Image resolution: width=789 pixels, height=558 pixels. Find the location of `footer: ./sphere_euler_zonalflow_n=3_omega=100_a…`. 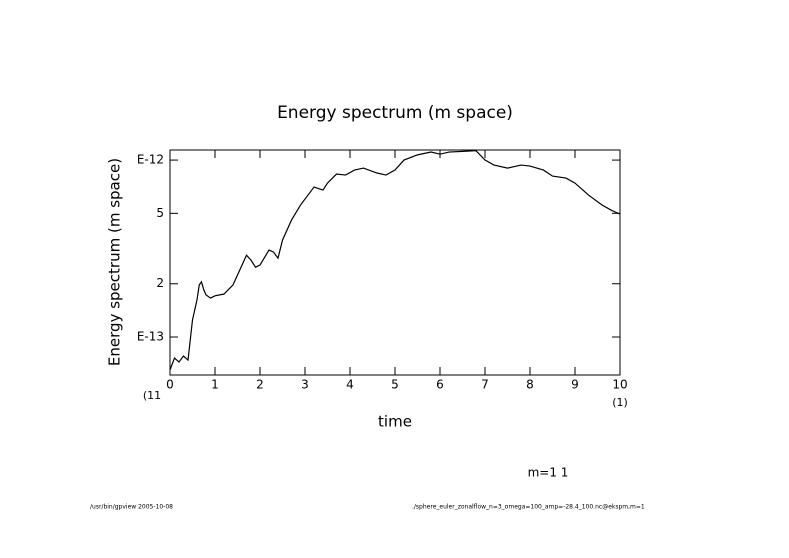

footer: ./sphere_euler_zonalflow_n=3_omega=100_a… is located at coordinates (528, 507).